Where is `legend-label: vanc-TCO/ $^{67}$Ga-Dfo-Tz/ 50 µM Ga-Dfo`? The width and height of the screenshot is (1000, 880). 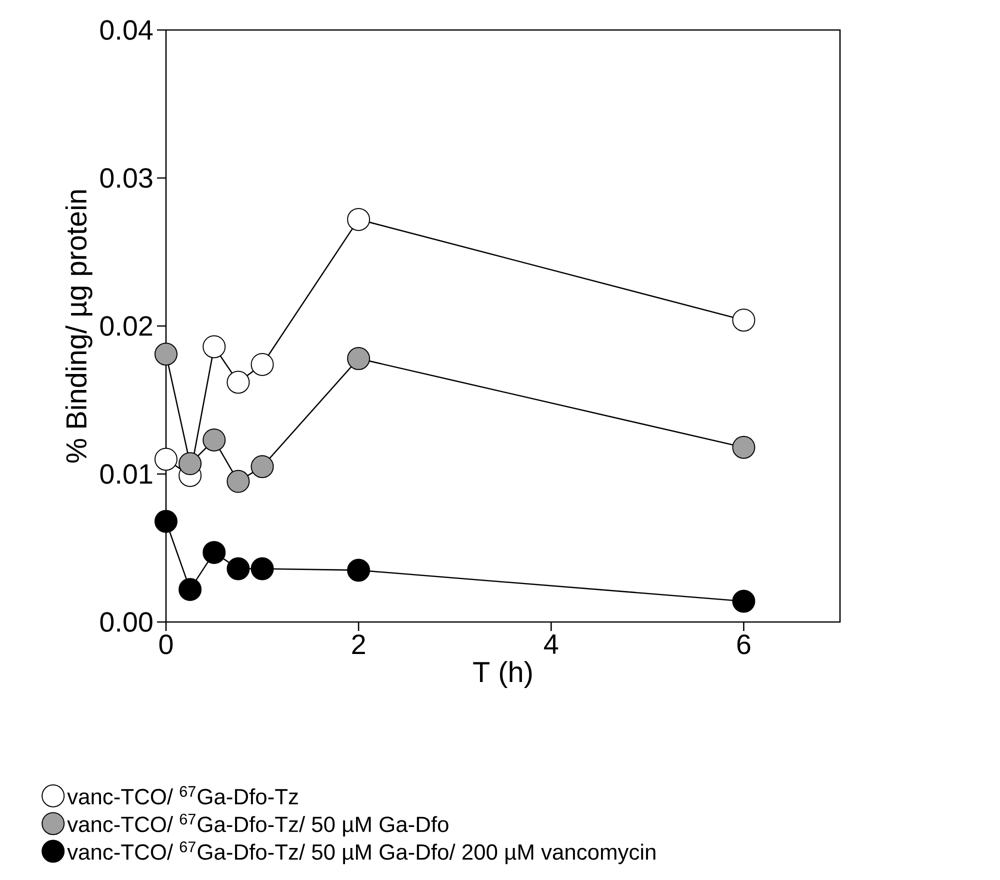
legend-label: vanc-TCO/ $^{67}$Ga-Dfo-Tz/ 50 µM Ga-Dfo is located at coordinates (257, 825).